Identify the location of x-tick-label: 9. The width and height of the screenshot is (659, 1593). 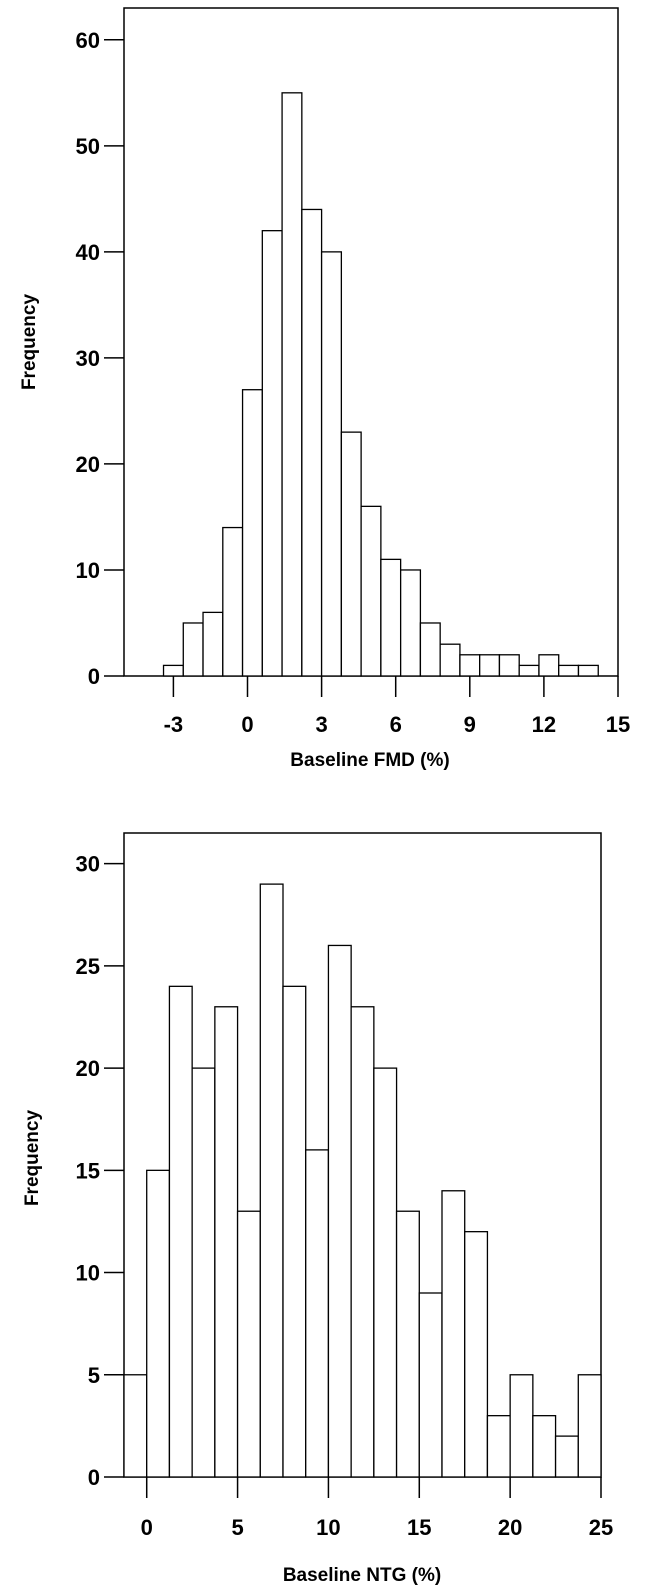
(470, 724).